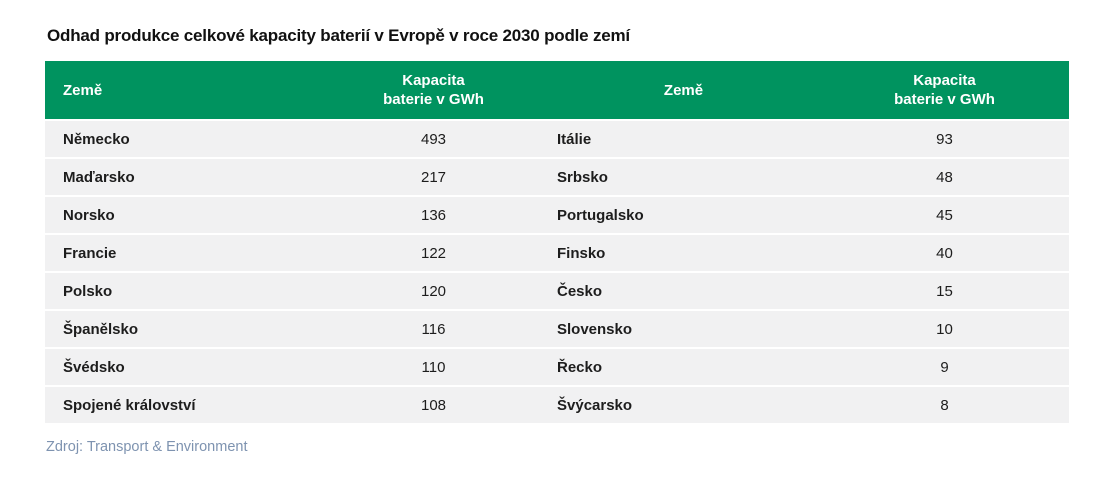 This screenshot has height=502, width=1094. What do you see at coordinates (182, 90) in the screenshot?
I see `header-country-left: Země` at bounding box center [182, 90].